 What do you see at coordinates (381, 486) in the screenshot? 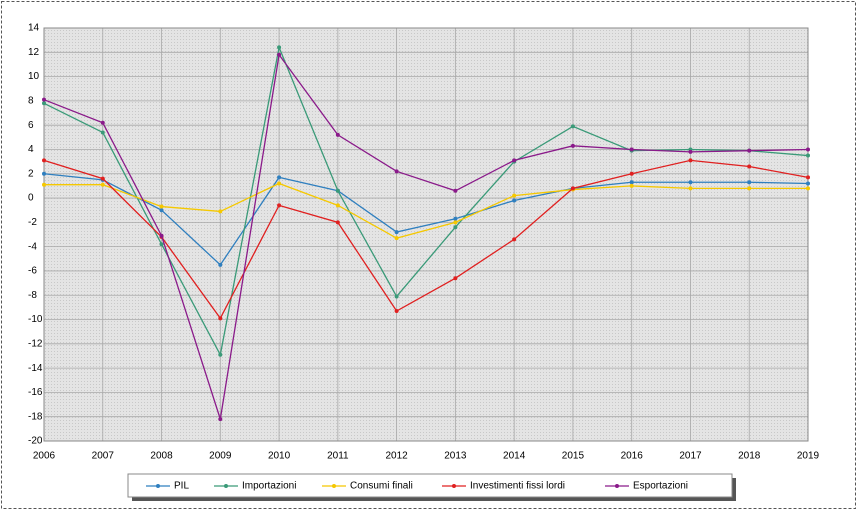
I see `legend-label: Consumi finali` at bounding box center [381, 486].